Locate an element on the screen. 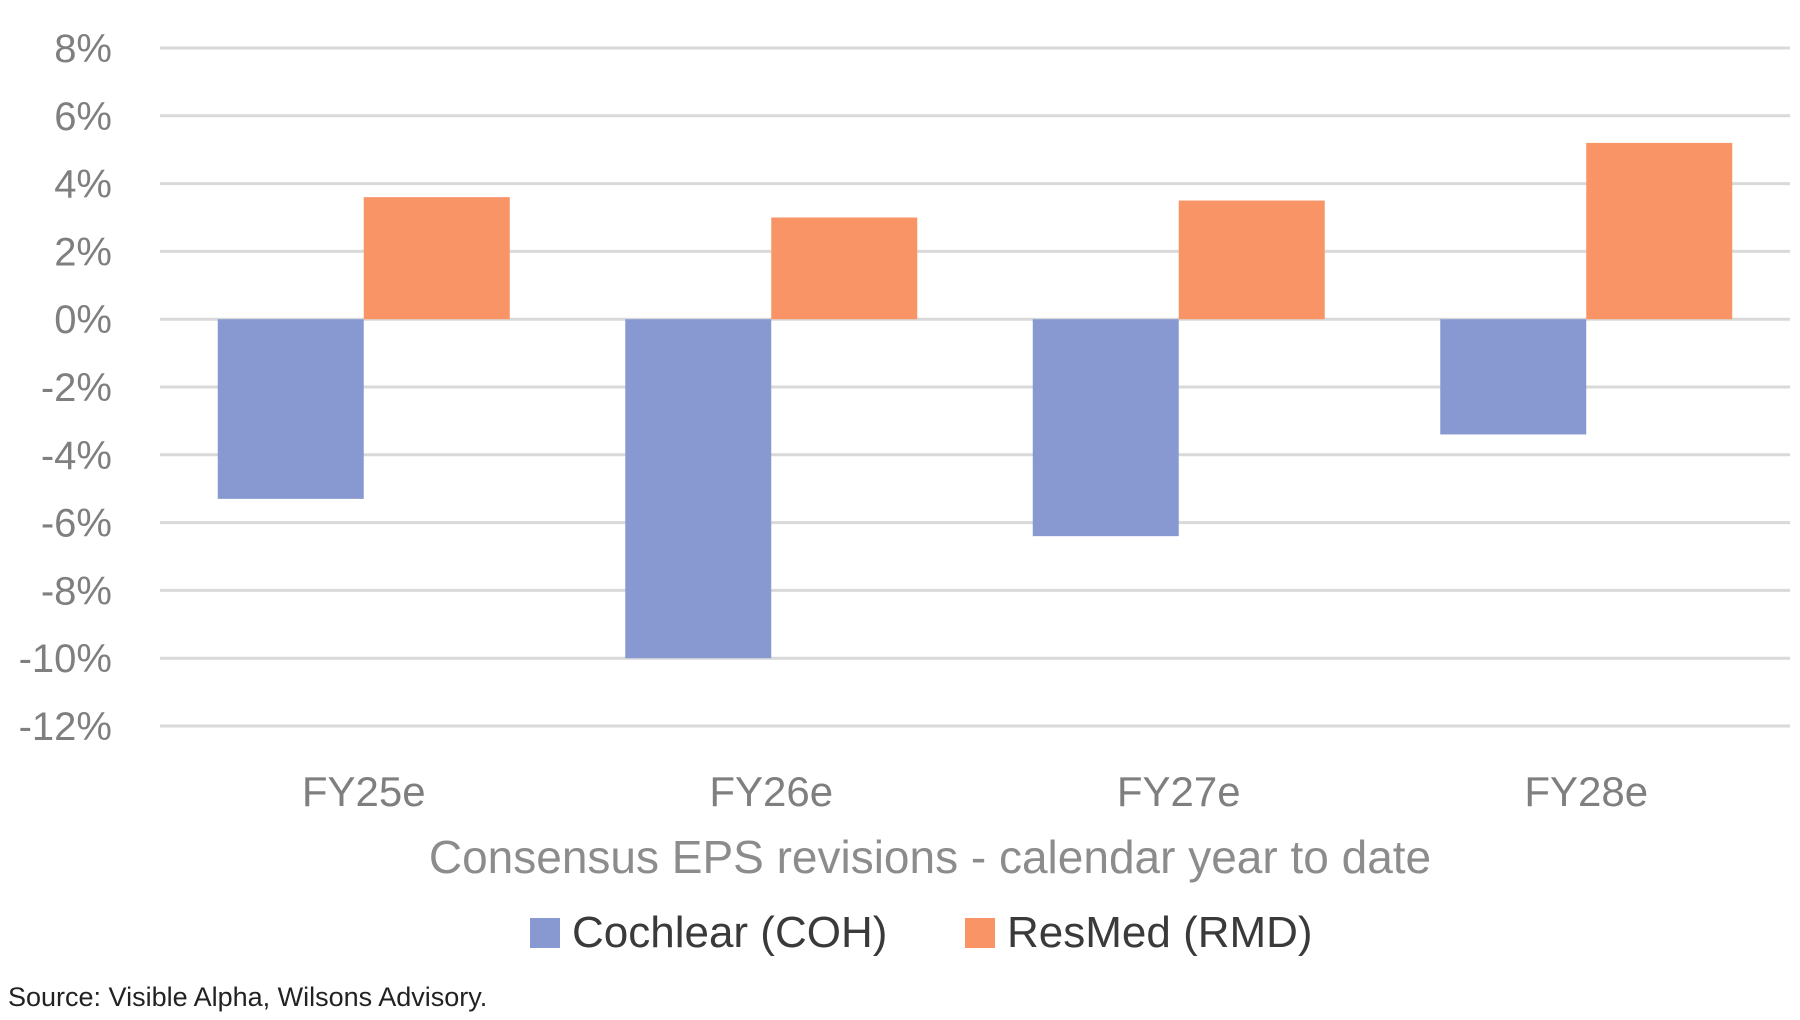 The width and height of the screenshot is (1800, 1020). y-tick-label: 2% is located at coordinates (83, 252).